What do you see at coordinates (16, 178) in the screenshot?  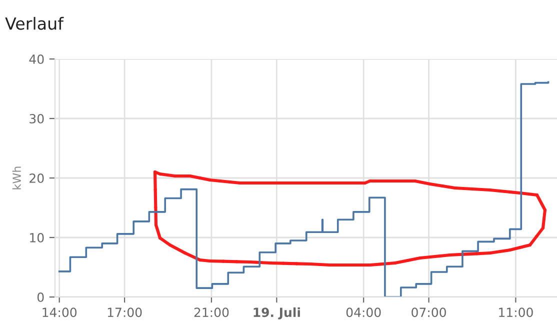 I see `y-axis-title: kWh` at bounding box center [16, 178].